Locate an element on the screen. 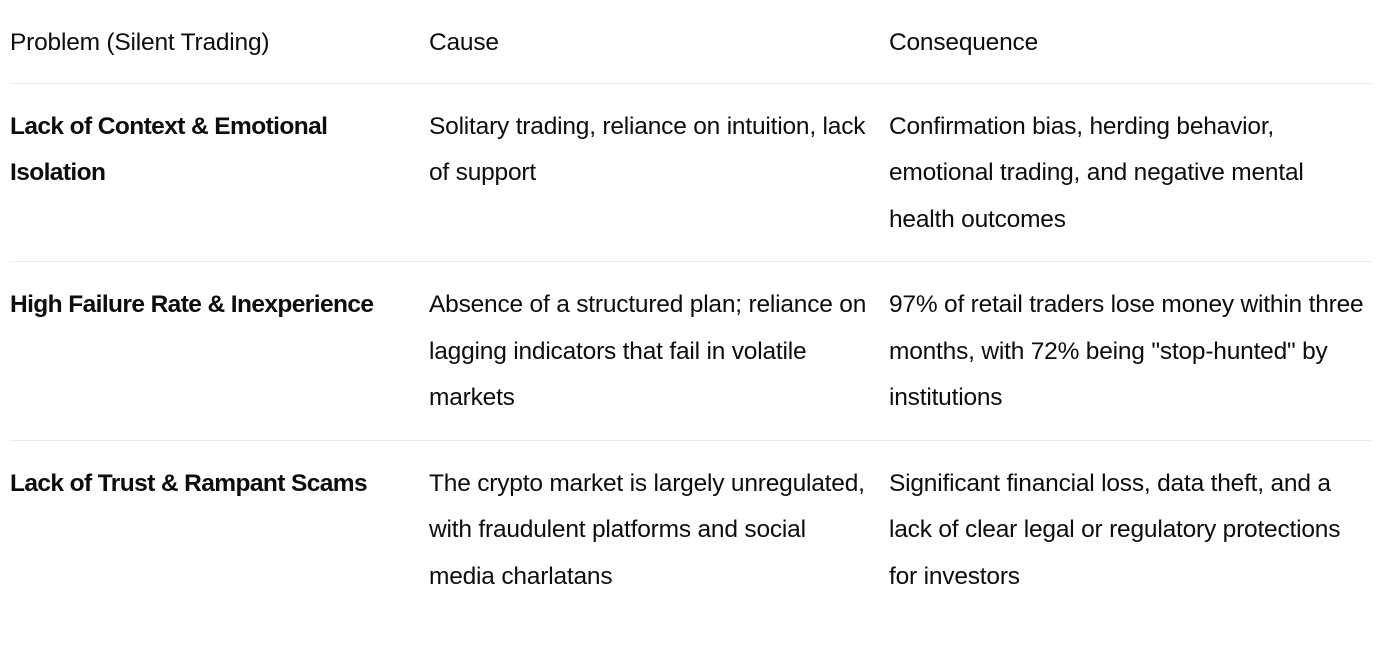 This screenshot has width=1380, height=670. problem-cell: Lack of Context & Emotional Isolation is located at coordinates (169, 149).